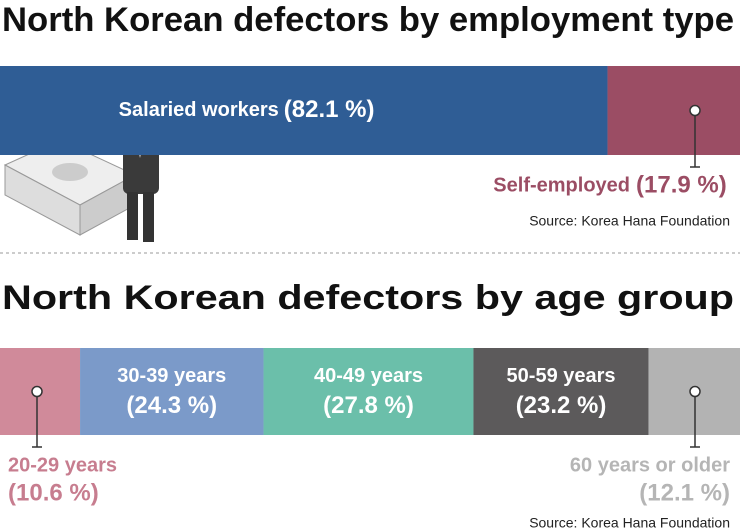  What do you see at coordinates (62, 465) in the screenshot?
I see `category-label: 20-29 years` at bounding box center [62, 465].